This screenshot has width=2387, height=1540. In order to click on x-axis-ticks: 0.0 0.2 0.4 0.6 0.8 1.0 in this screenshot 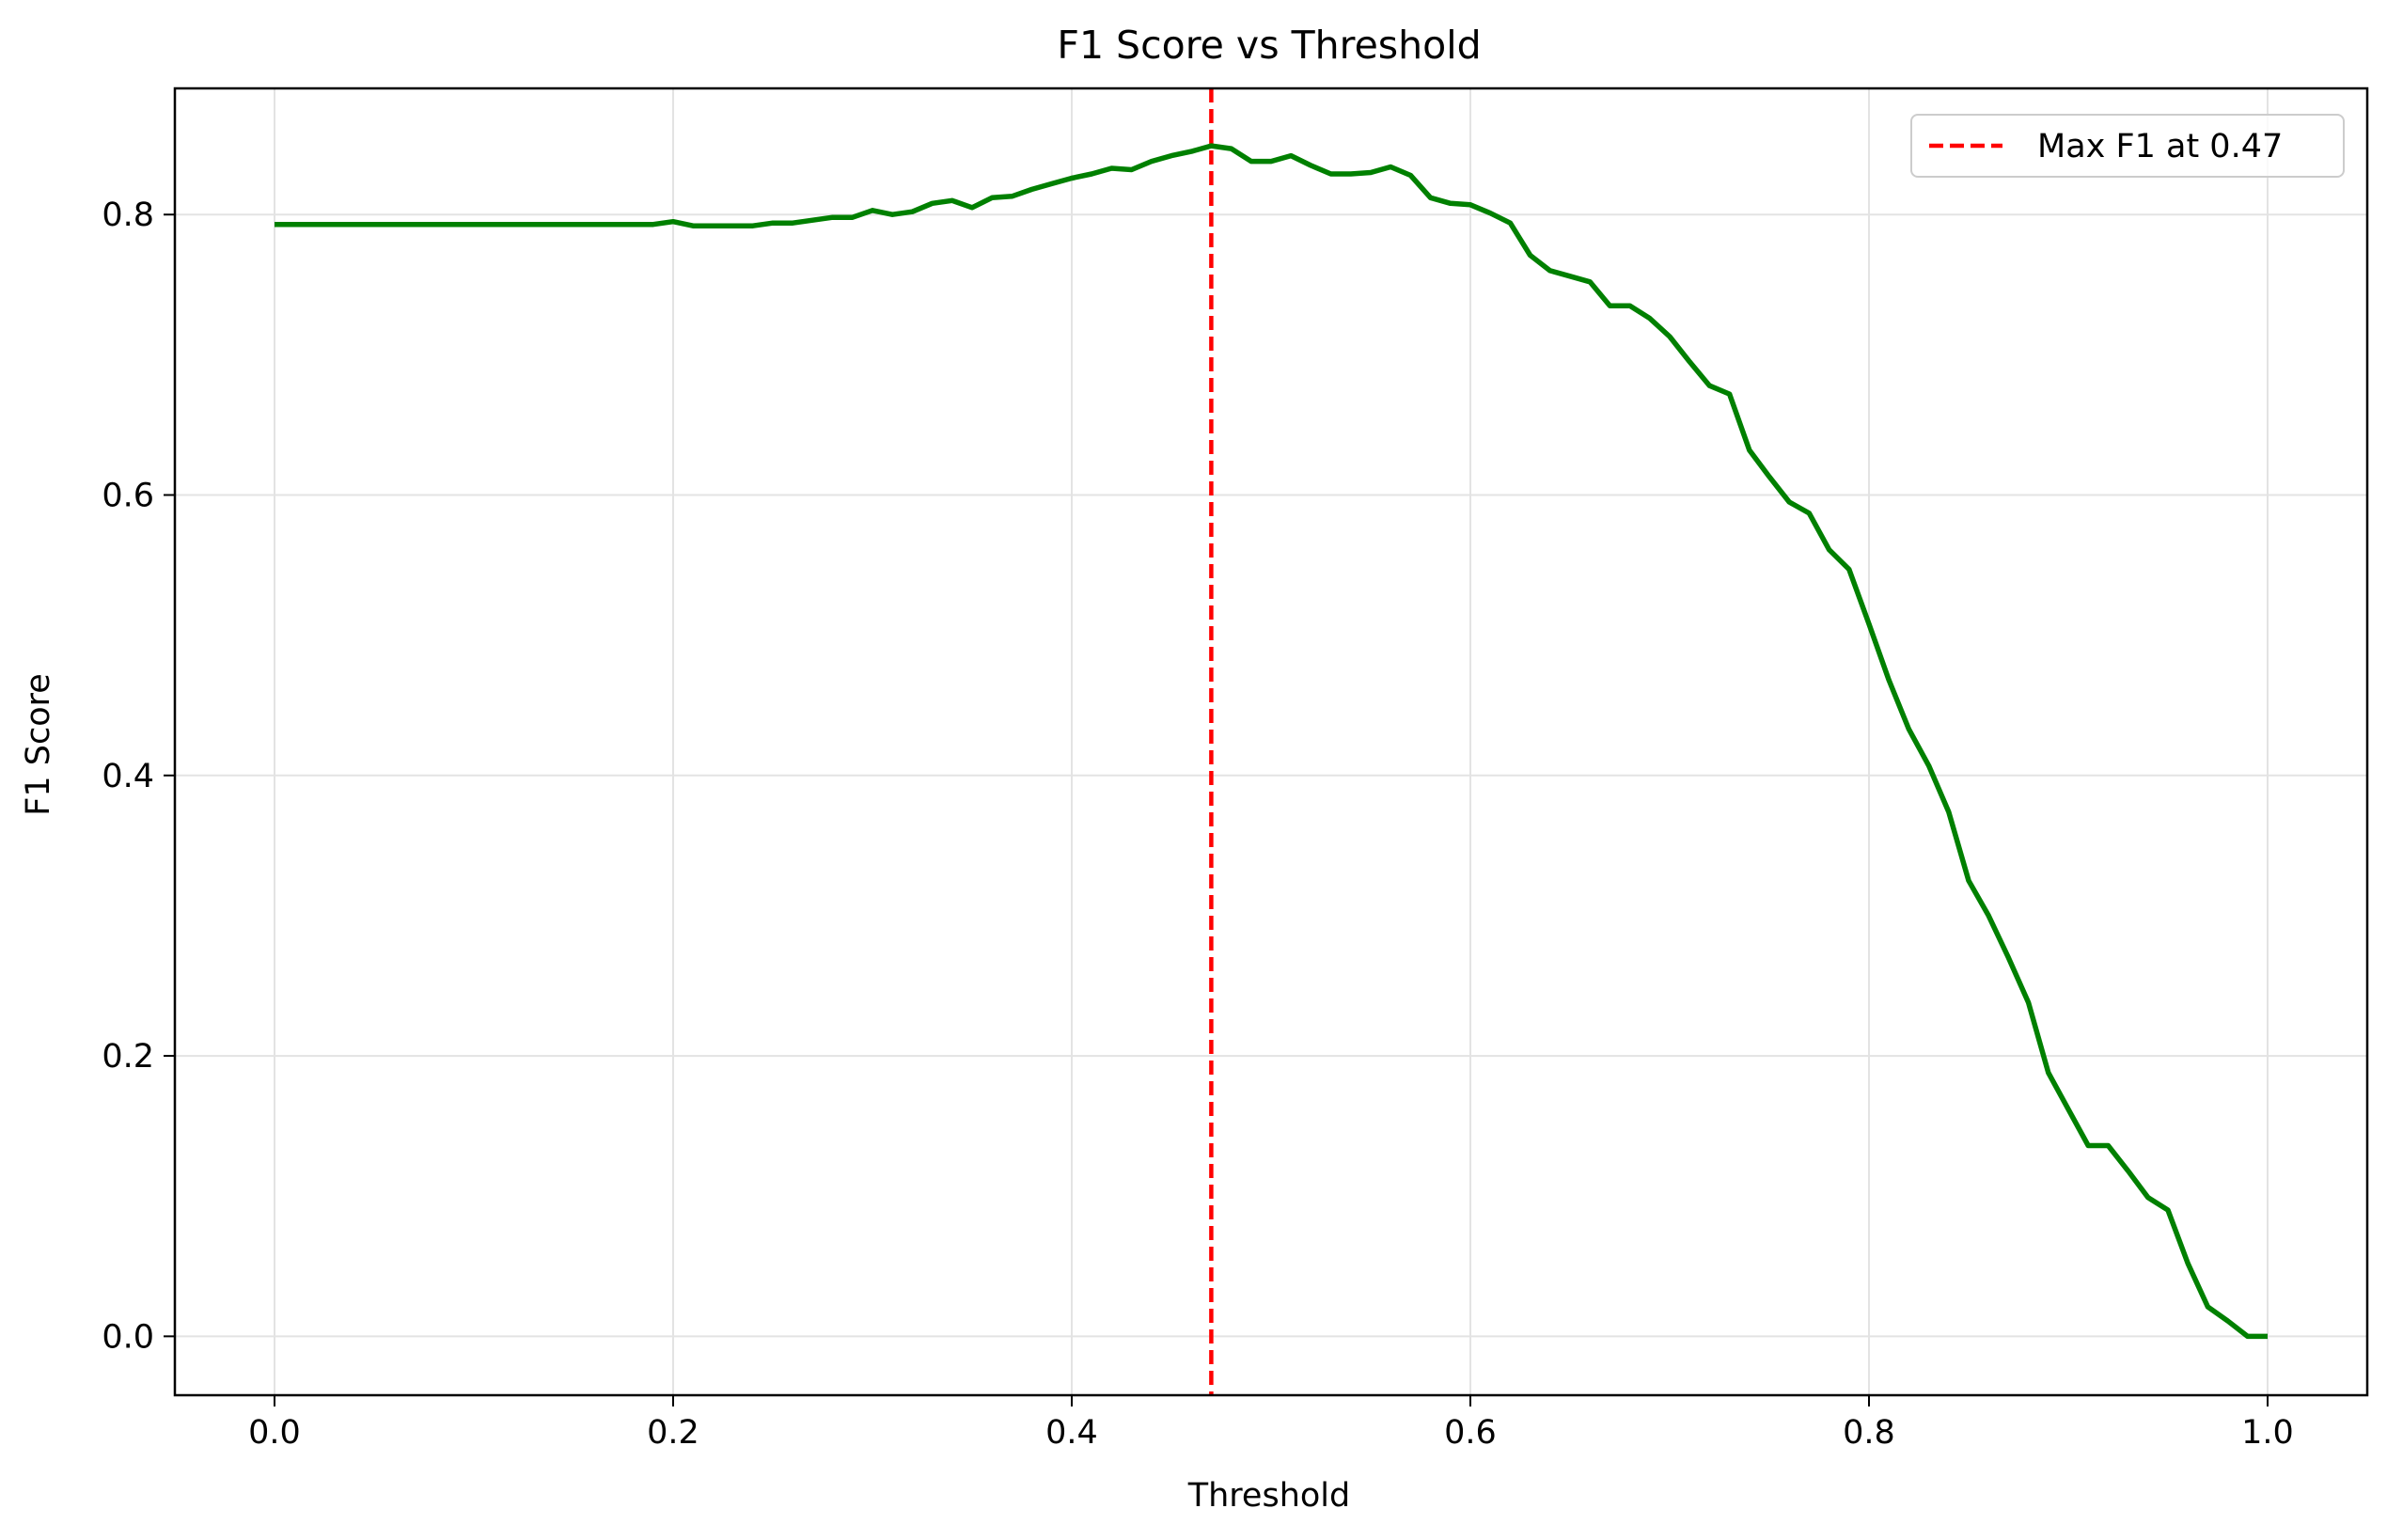, I will do `click(1271, 1424)`.